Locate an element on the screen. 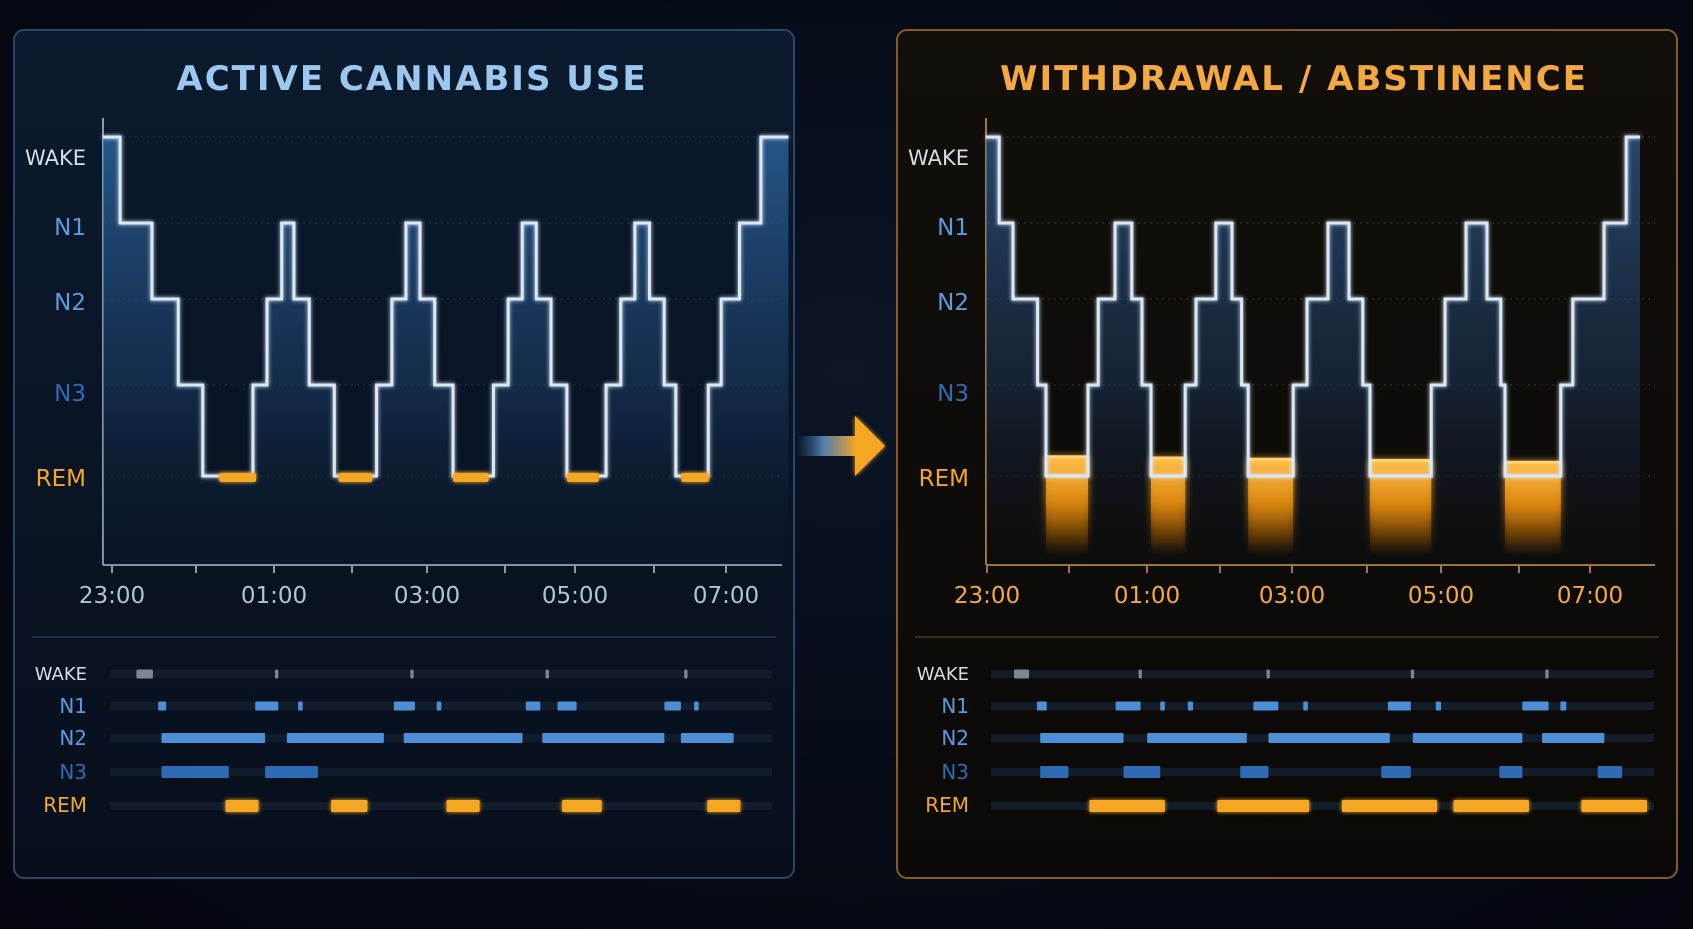  arrow-shaft is located at coordinates (826, 446).